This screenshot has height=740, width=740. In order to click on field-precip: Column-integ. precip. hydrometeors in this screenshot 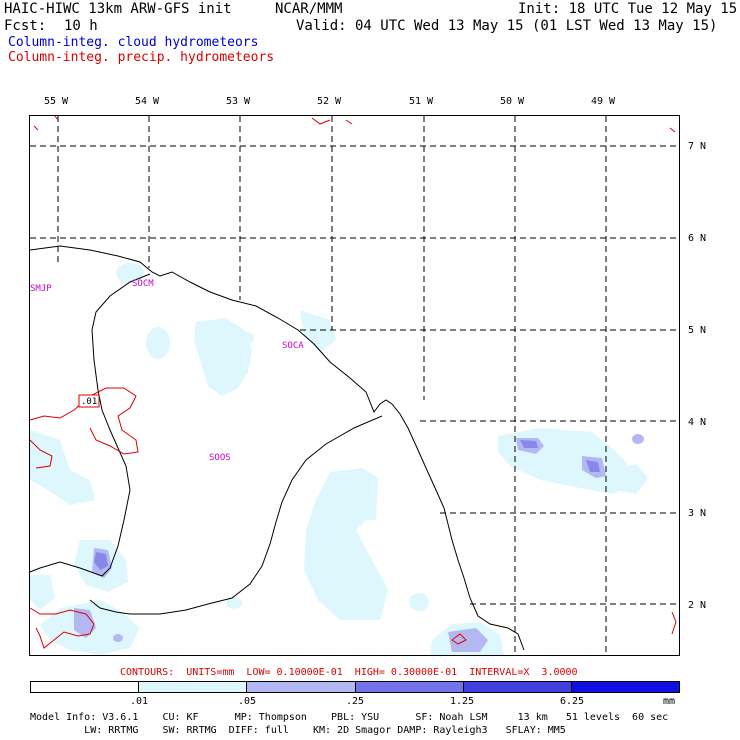, I will do `click(141, 57)`.